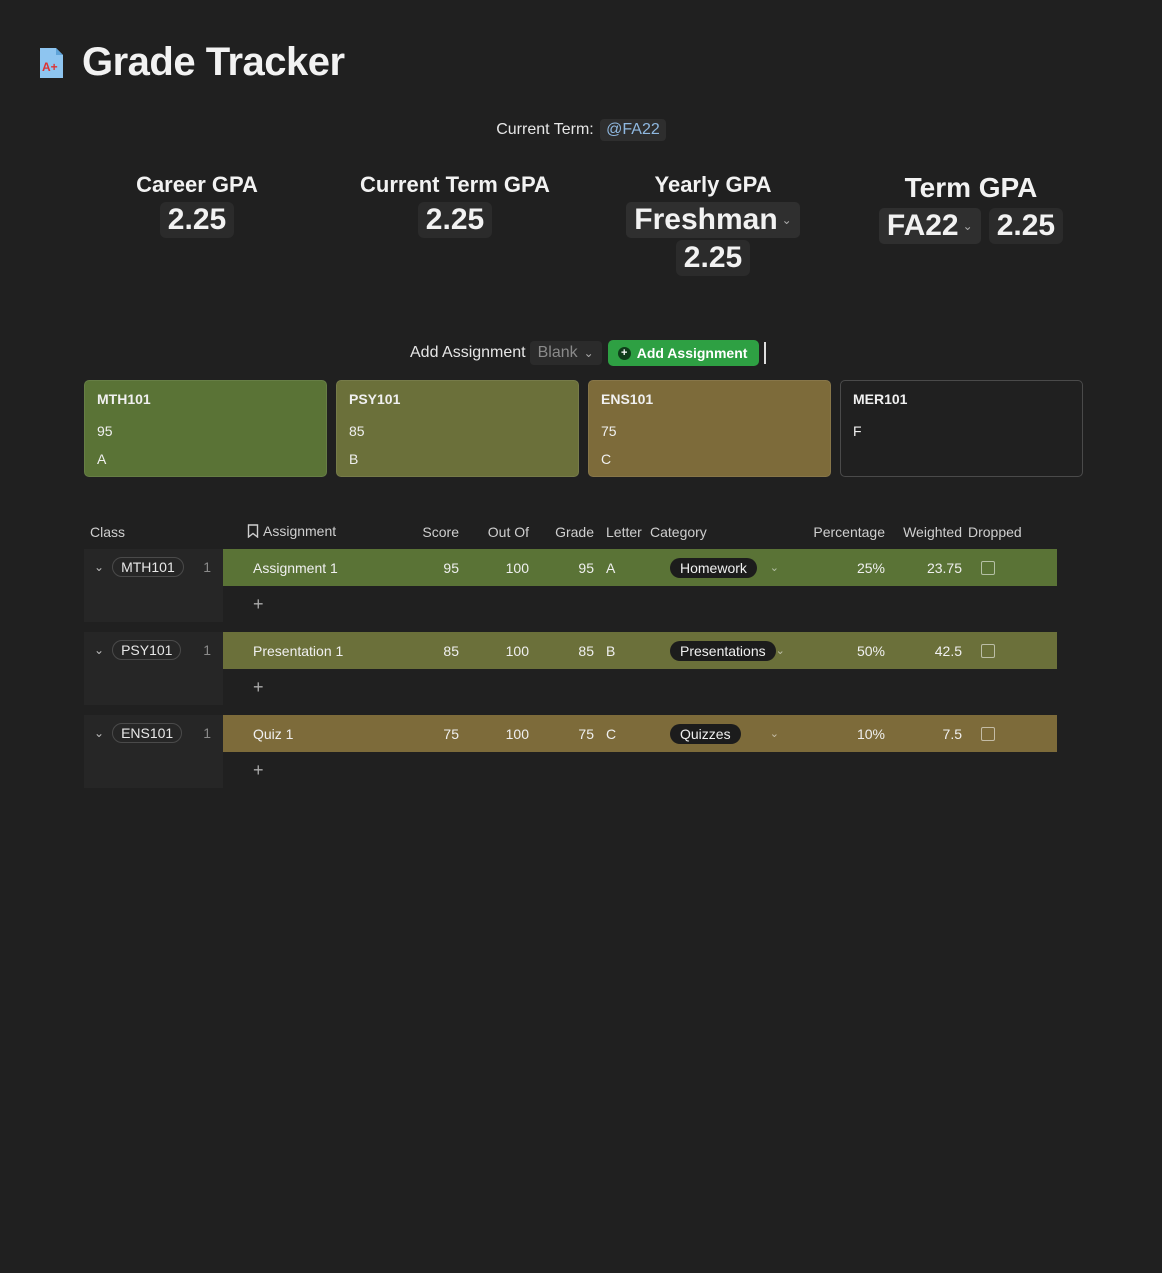 The image size is (1162, 1273). Describe the element at coordinates (971, 187) in the screenshot. I see `term-gpa-title: Term GPA` at that location.